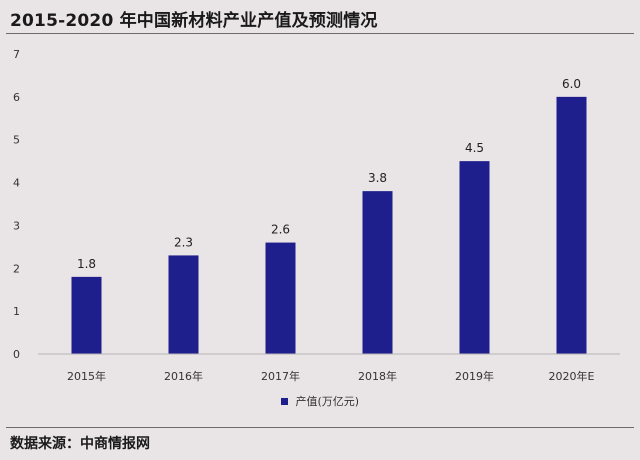 This screenshot has height=460, width=640. I want to click on x-tick-label: 2015年, so click(86, 376).